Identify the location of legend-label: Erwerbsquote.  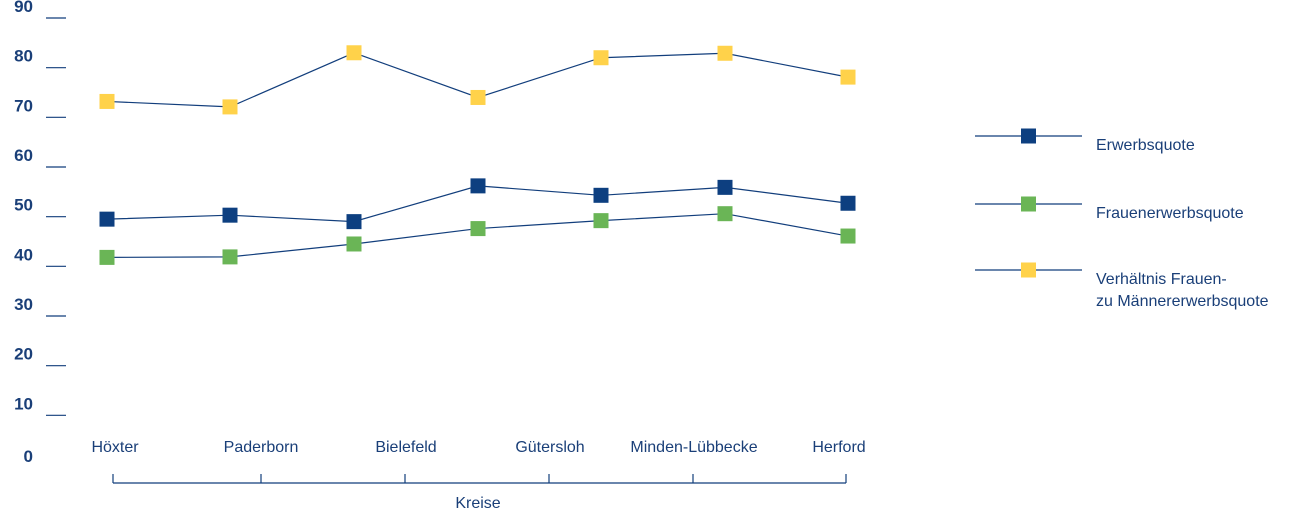
(1145, 145).